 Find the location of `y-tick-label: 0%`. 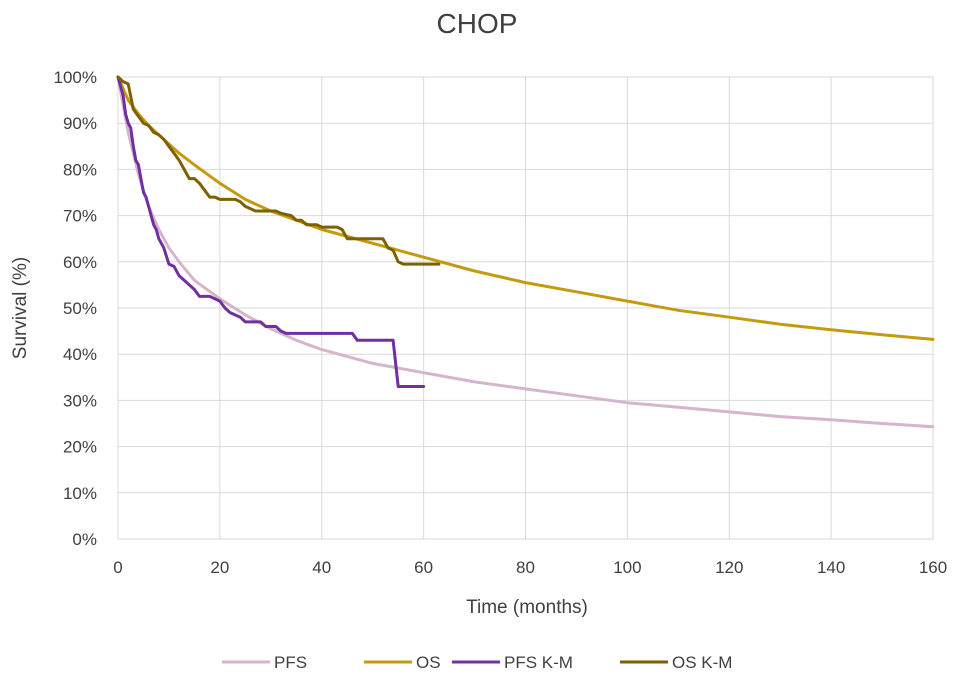

y-tick-label: 0% is located at coordinates (84, 539).